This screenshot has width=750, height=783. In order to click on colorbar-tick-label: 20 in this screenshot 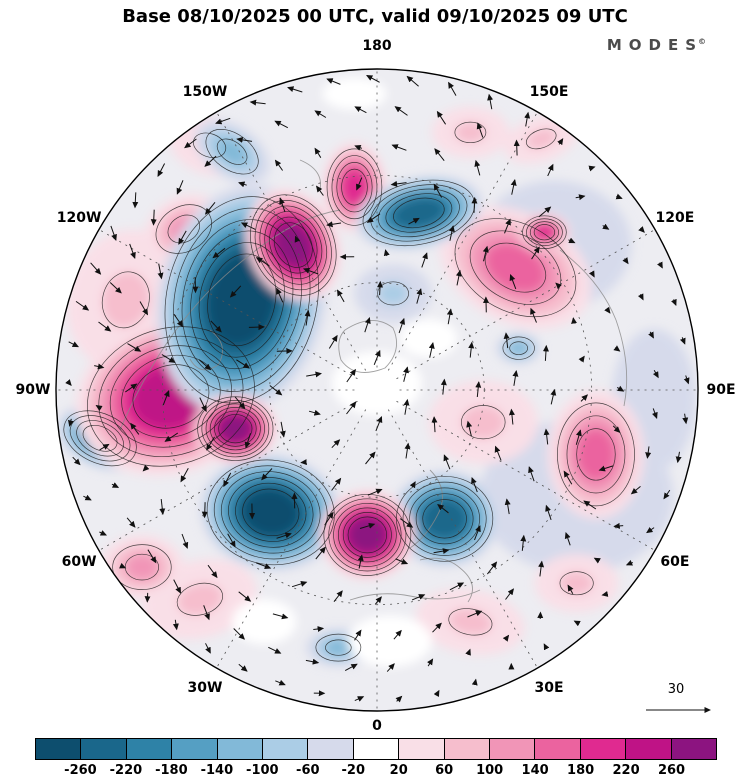, I will do `click(398, 770)`.